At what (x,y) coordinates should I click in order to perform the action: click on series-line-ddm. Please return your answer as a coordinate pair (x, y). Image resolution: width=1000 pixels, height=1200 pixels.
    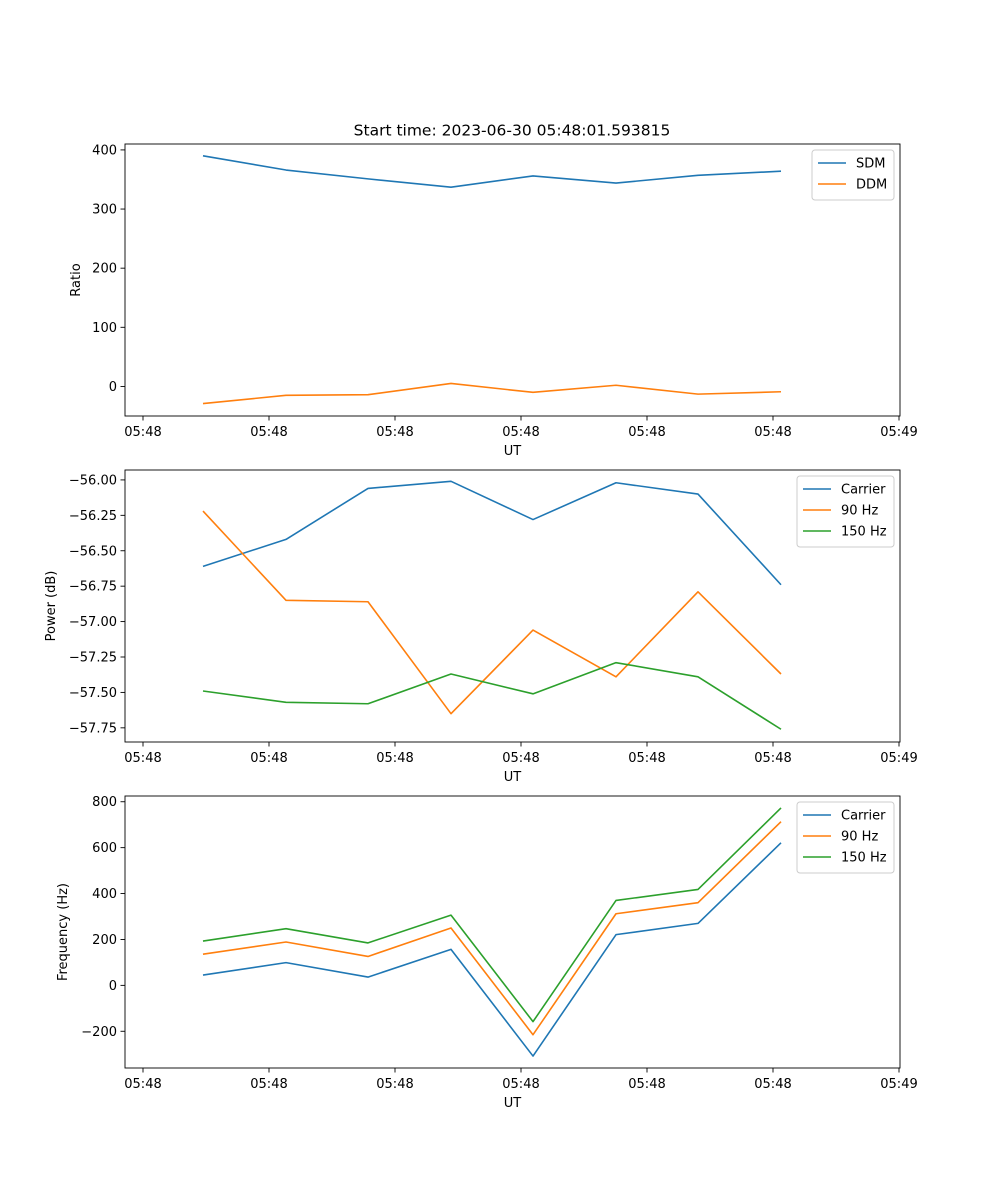
    Looking at the image, I should click on (492, 393).